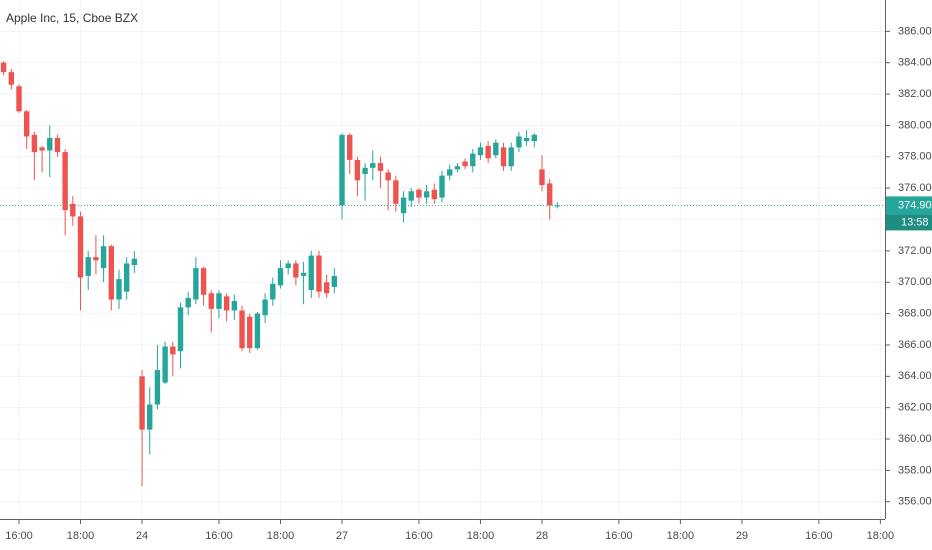 The image size is (932, 550). I want to click on x-tick-label: 28, so click(542, 536).